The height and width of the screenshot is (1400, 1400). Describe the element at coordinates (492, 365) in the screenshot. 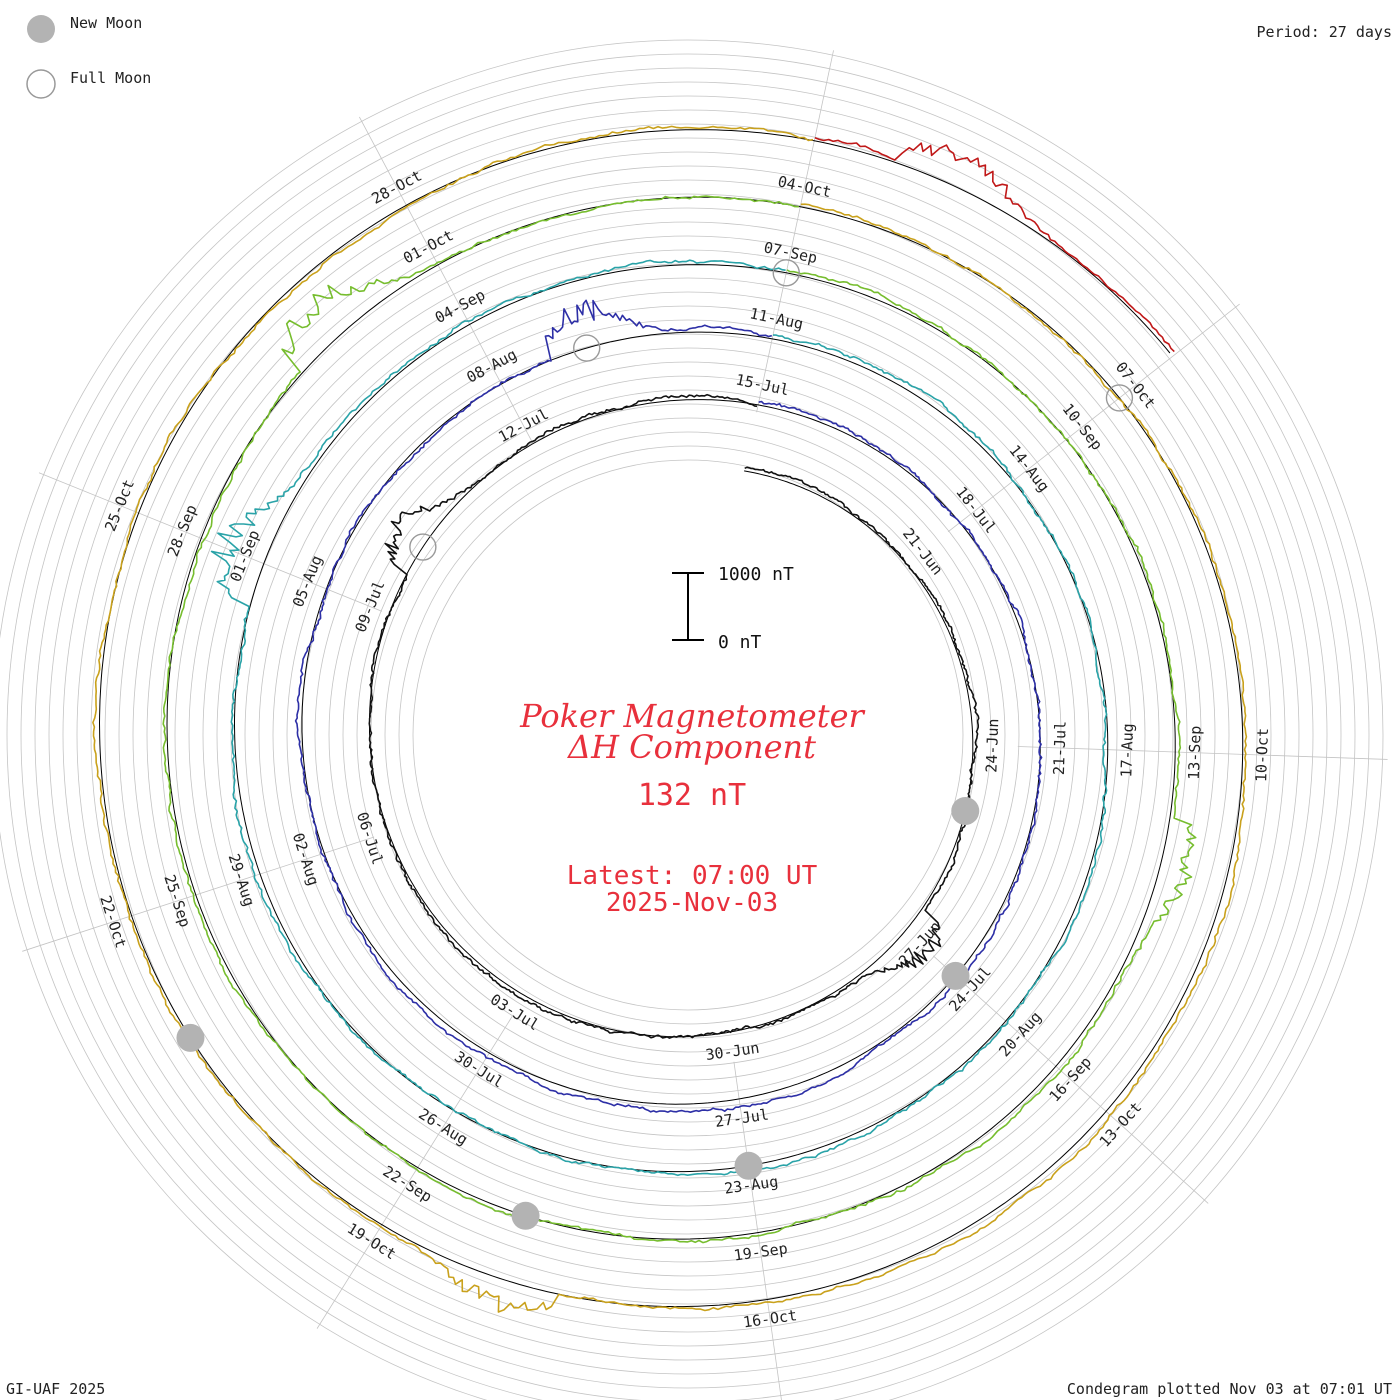

I see `date-label: 08-Aug` at that location.